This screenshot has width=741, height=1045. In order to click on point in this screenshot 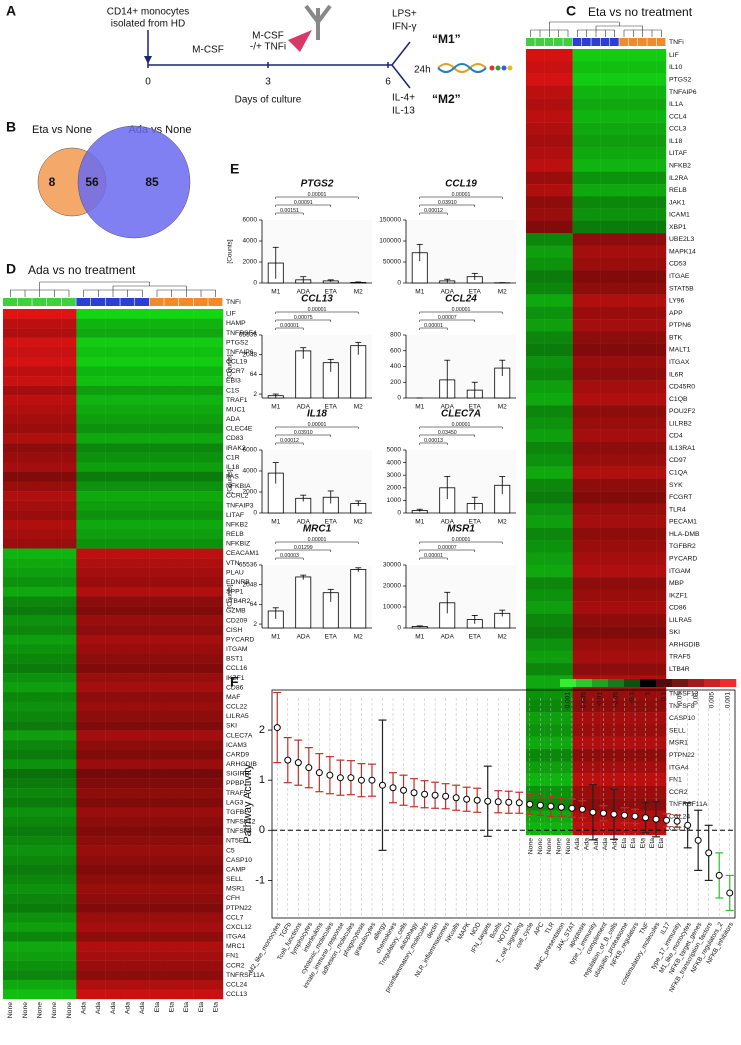, I will do `click(361, 780)`.